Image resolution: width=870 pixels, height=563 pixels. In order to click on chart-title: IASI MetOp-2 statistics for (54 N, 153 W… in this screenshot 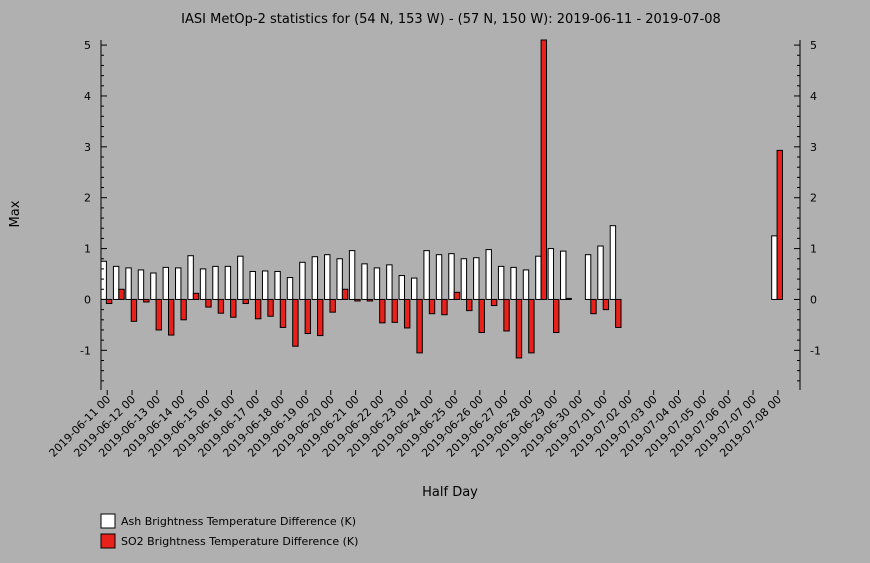, I will do `click(451, 19)`.